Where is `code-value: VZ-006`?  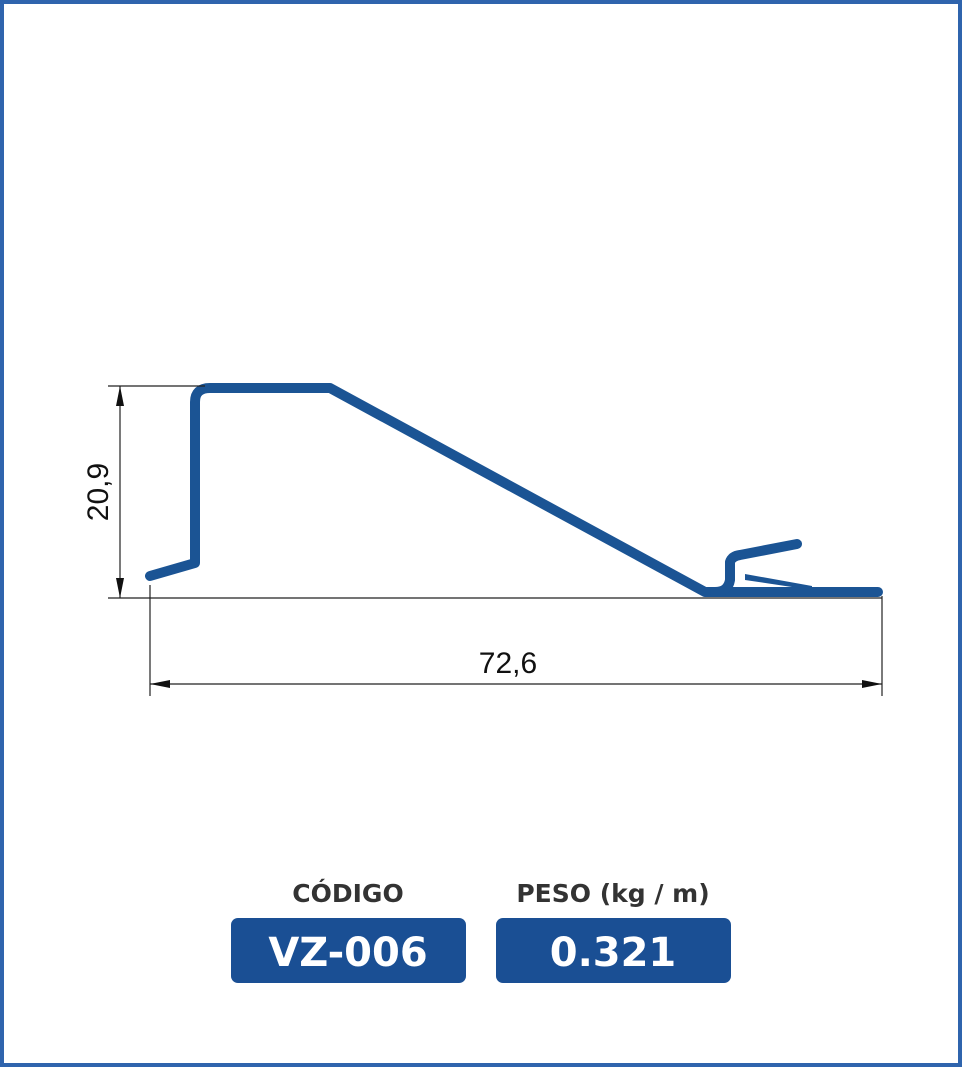 code-value: VZ-006 is located at coordinates (347, 953).